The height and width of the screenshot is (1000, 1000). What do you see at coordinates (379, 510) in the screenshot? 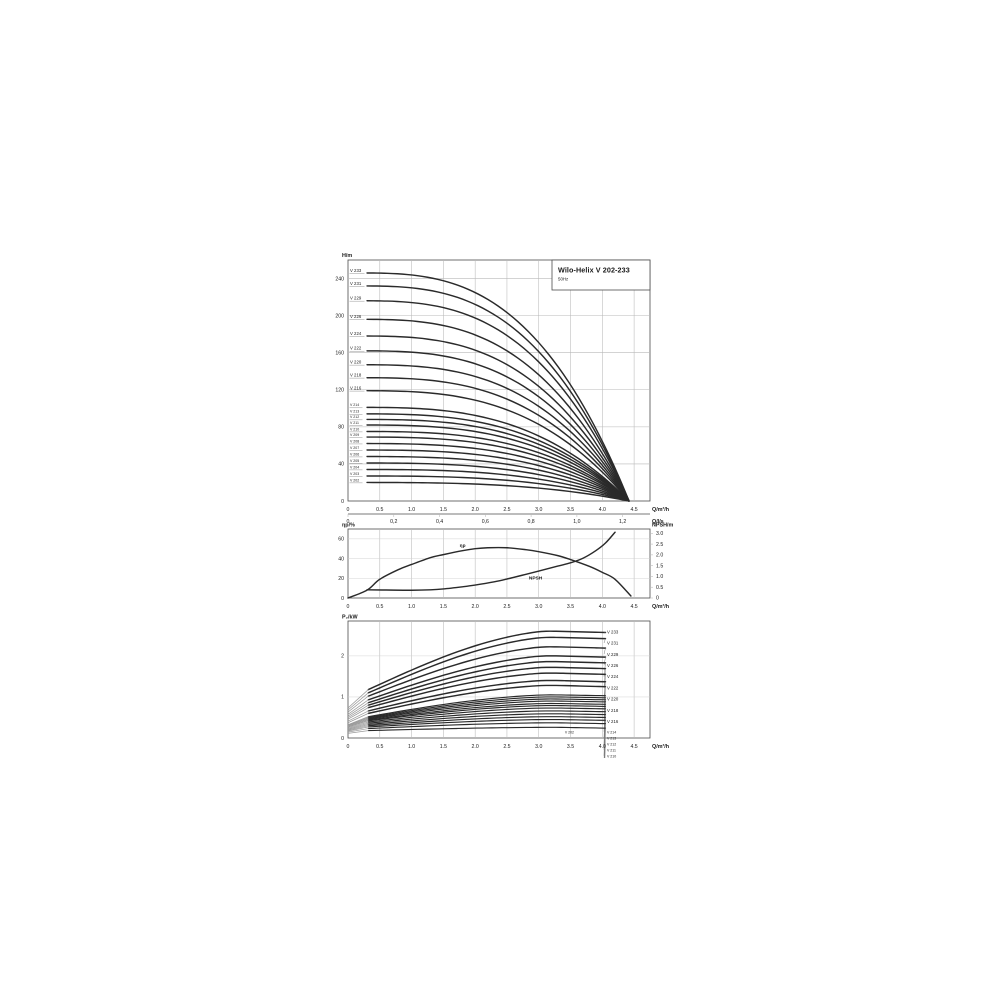
I see `head-chart-xtick: 0.5` at bounding box center [379, 510].